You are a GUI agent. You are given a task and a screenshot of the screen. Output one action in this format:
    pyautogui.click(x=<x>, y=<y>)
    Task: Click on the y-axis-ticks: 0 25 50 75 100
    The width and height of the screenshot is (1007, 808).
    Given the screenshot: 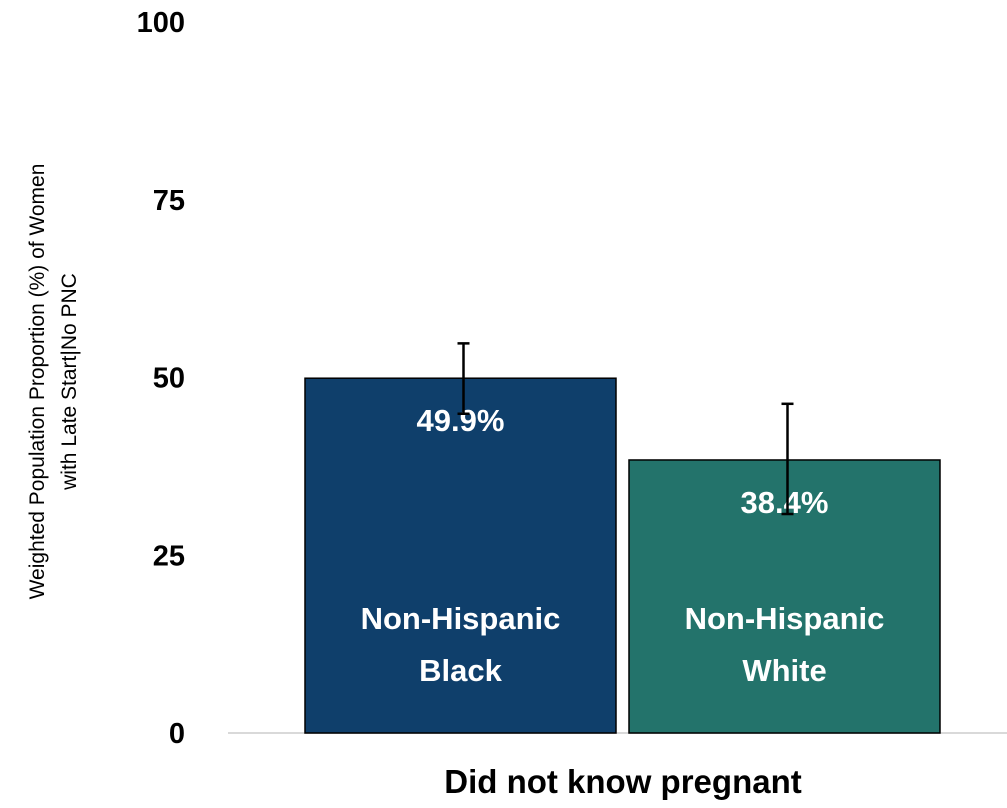 What is the action you would take?
    pyautogui.click(x=161, y=378)
    